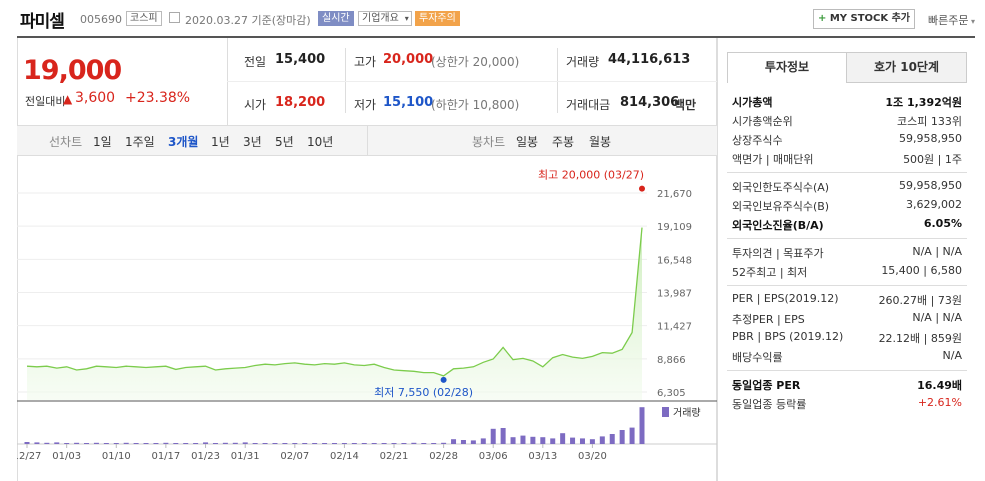  What do you see at coordinates (365, 61) in the screenshot?
I see `high-label: 고가` at bounding box center [365, 61].